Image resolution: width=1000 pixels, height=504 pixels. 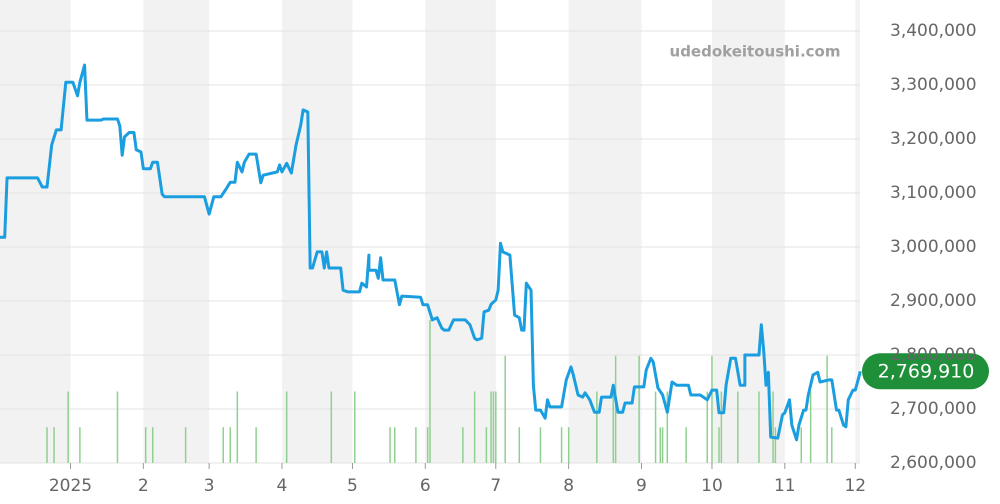 I want to click on x-tick-label: 7, so click(x=495, y=486).